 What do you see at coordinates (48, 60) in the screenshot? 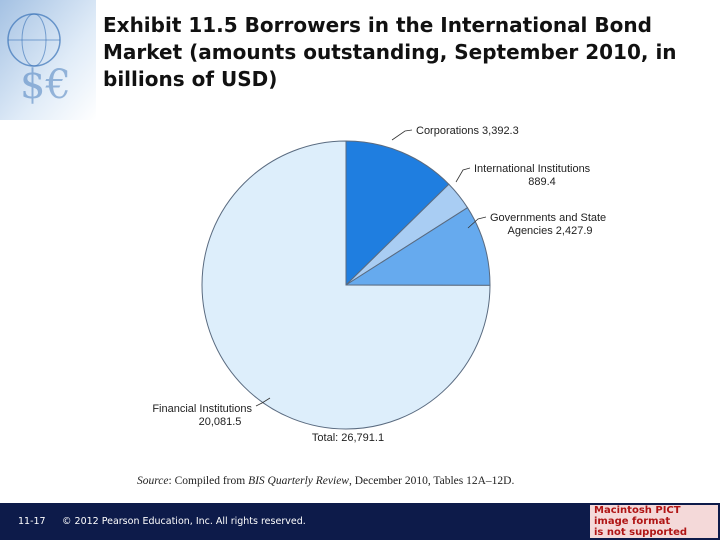
I see `corner-globe-decoration: $€` at bounding box center [48, 60].